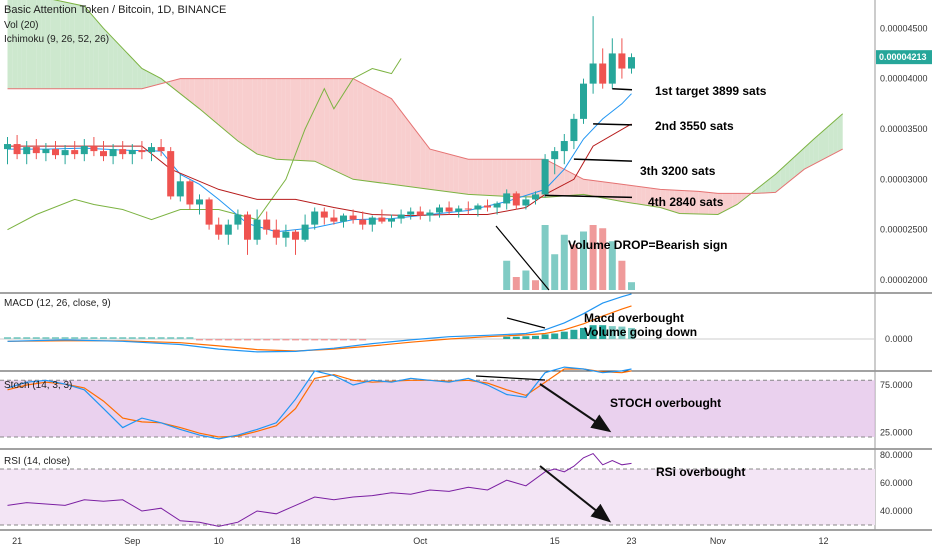  Describe the element at coordinates (319, 403) in the screenshot. I see `stoch-pane` at that location.